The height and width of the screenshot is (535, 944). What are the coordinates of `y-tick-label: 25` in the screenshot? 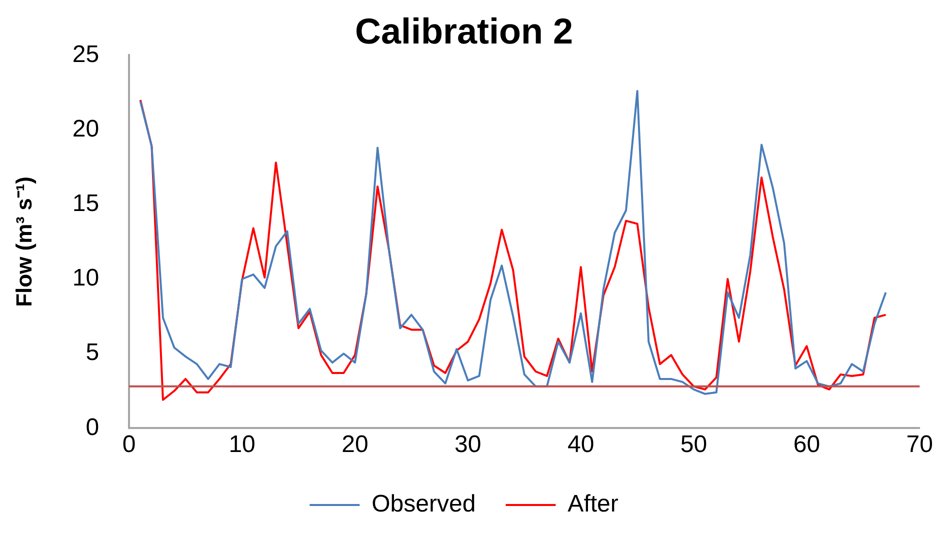 It's located at (86, 54).